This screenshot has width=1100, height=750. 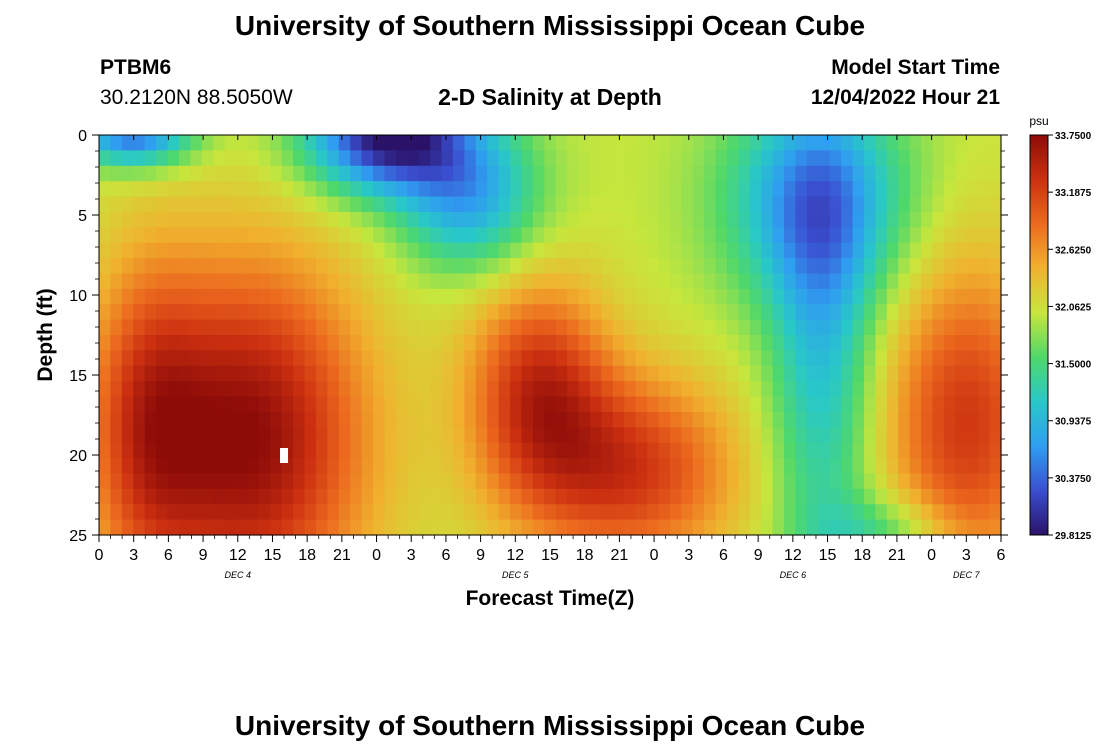 I want to click on colorbar-tick-label: 32.0625, so click(x=1073, y=307).